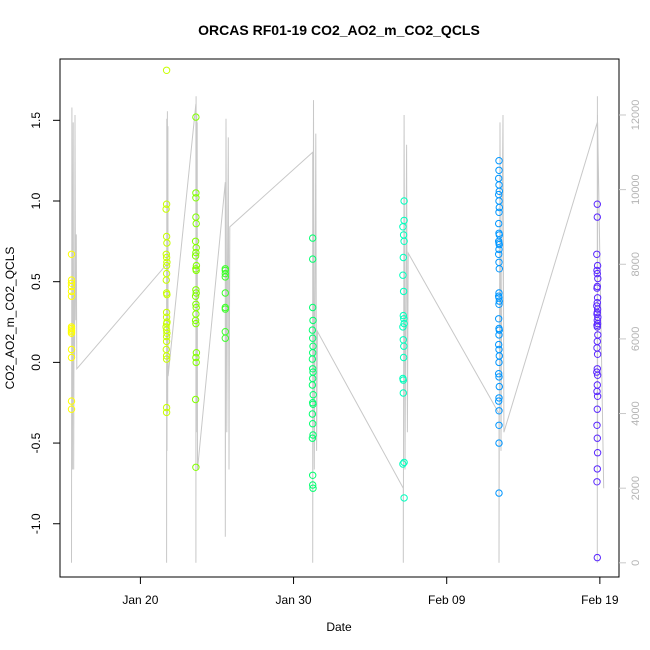  Describe the element at coordinates (10, 318) in the screenshot. I see `y-axis-label: CO2_AO2_m_CO2_QCLS` at that location.